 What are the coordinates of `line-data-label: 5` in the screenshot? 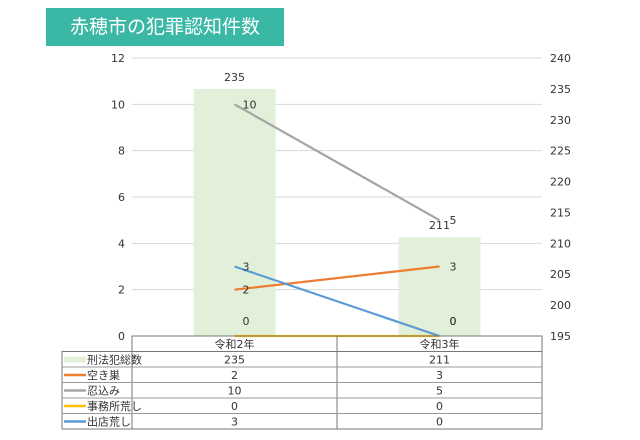 It's located at (453, 220).